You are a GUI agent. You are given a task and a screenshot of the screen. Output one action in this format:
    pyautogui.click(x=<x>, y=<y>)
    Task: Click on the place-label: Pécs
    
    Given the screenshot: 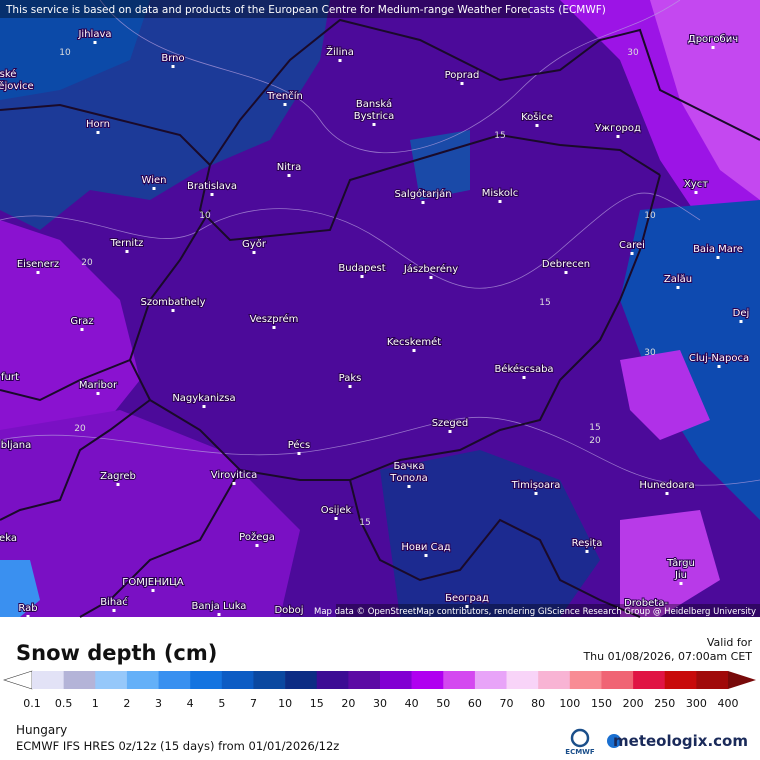 What is the action you would take?
    pyautogui.click(x=299, y=445)
    